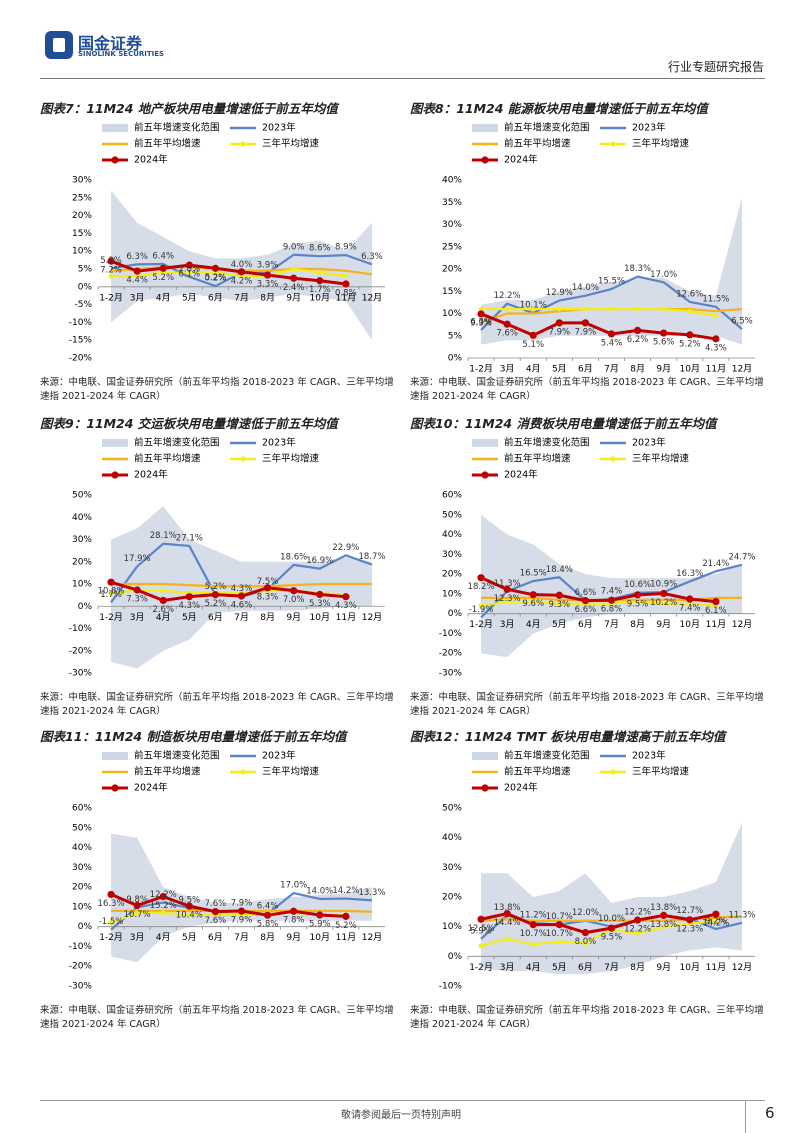 The height and width of the screenshot is (1133, 802). I want to click on y-tick-label: 0%, so click(85, 927).